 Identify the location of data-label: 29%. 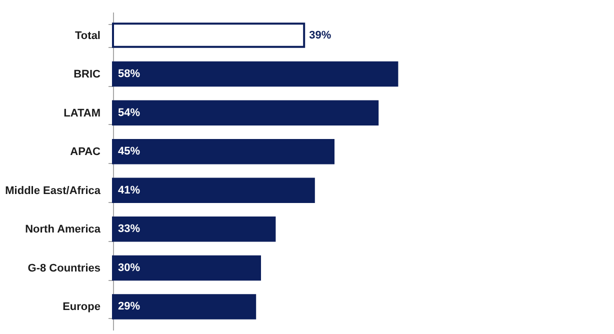
(129, 306).